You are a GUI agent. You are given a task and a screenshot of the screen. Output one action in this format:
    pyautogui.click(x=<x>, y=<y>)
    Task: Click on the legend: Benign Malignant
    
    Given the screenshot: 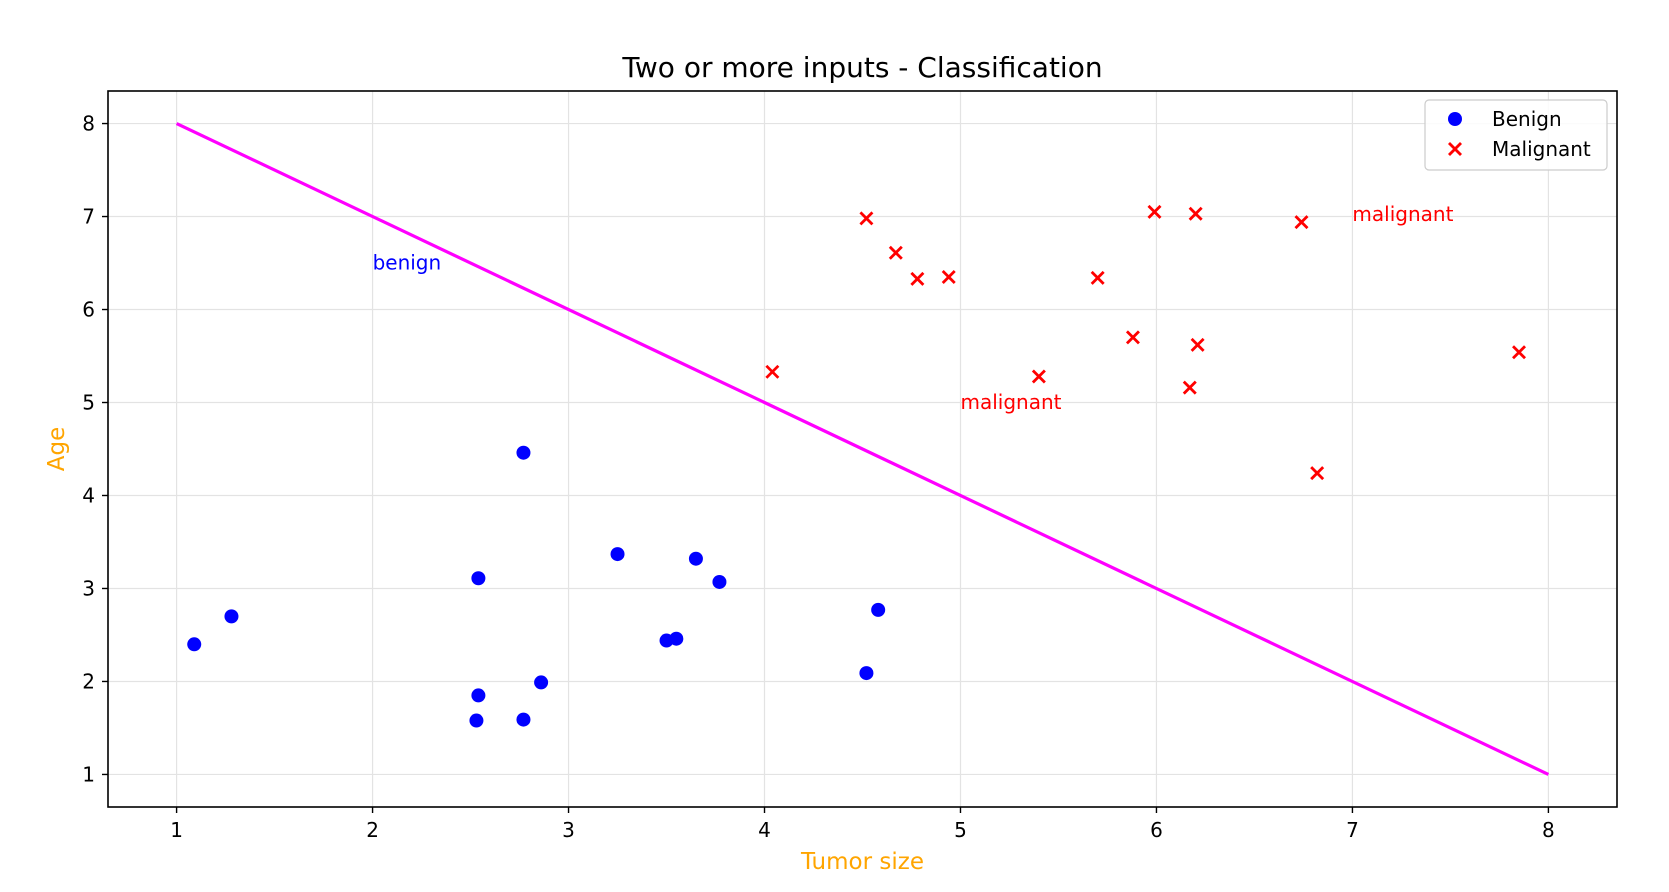 What is the action you would take?
    pyautogui.click(x=1516, y=135)
    